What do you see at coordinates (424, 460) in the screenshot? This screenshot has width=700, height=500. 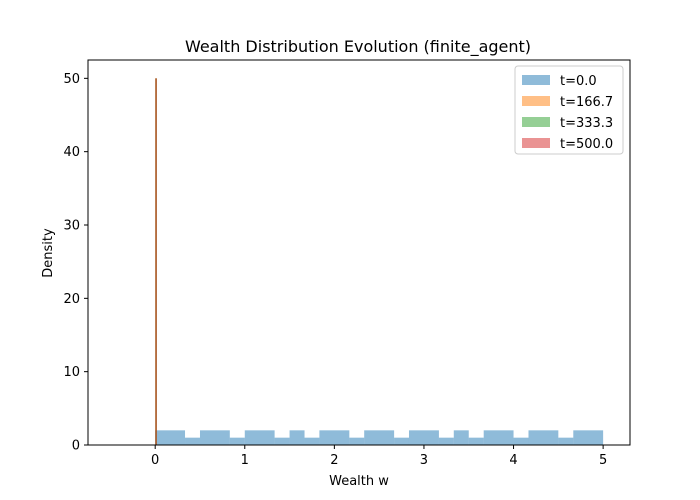 I see `x-tick-label: 3` at bounding box center [424, 460].